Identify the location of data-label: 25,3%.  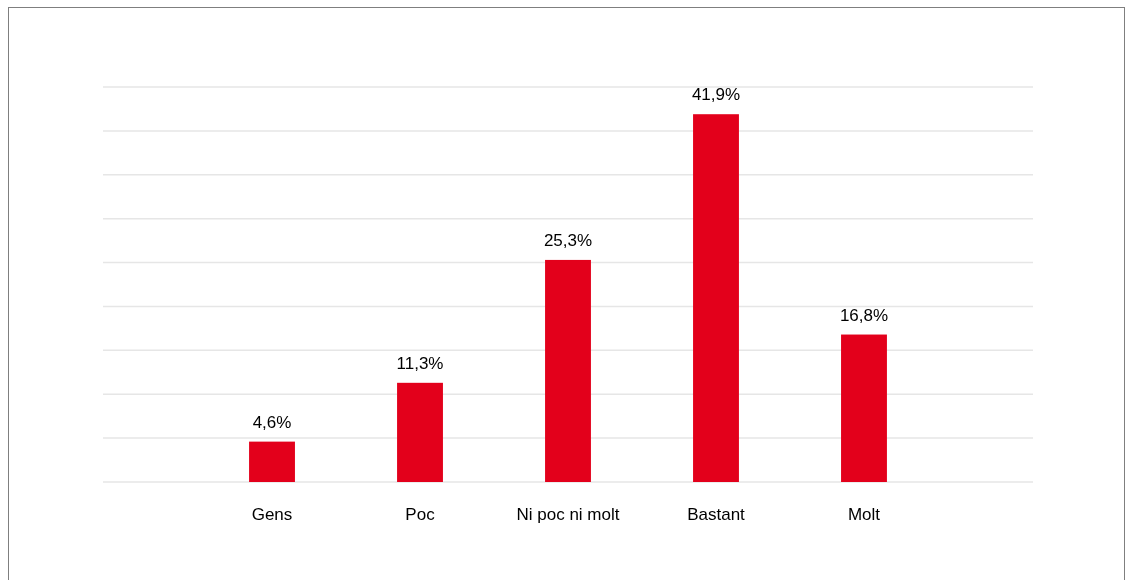
(568, 240).